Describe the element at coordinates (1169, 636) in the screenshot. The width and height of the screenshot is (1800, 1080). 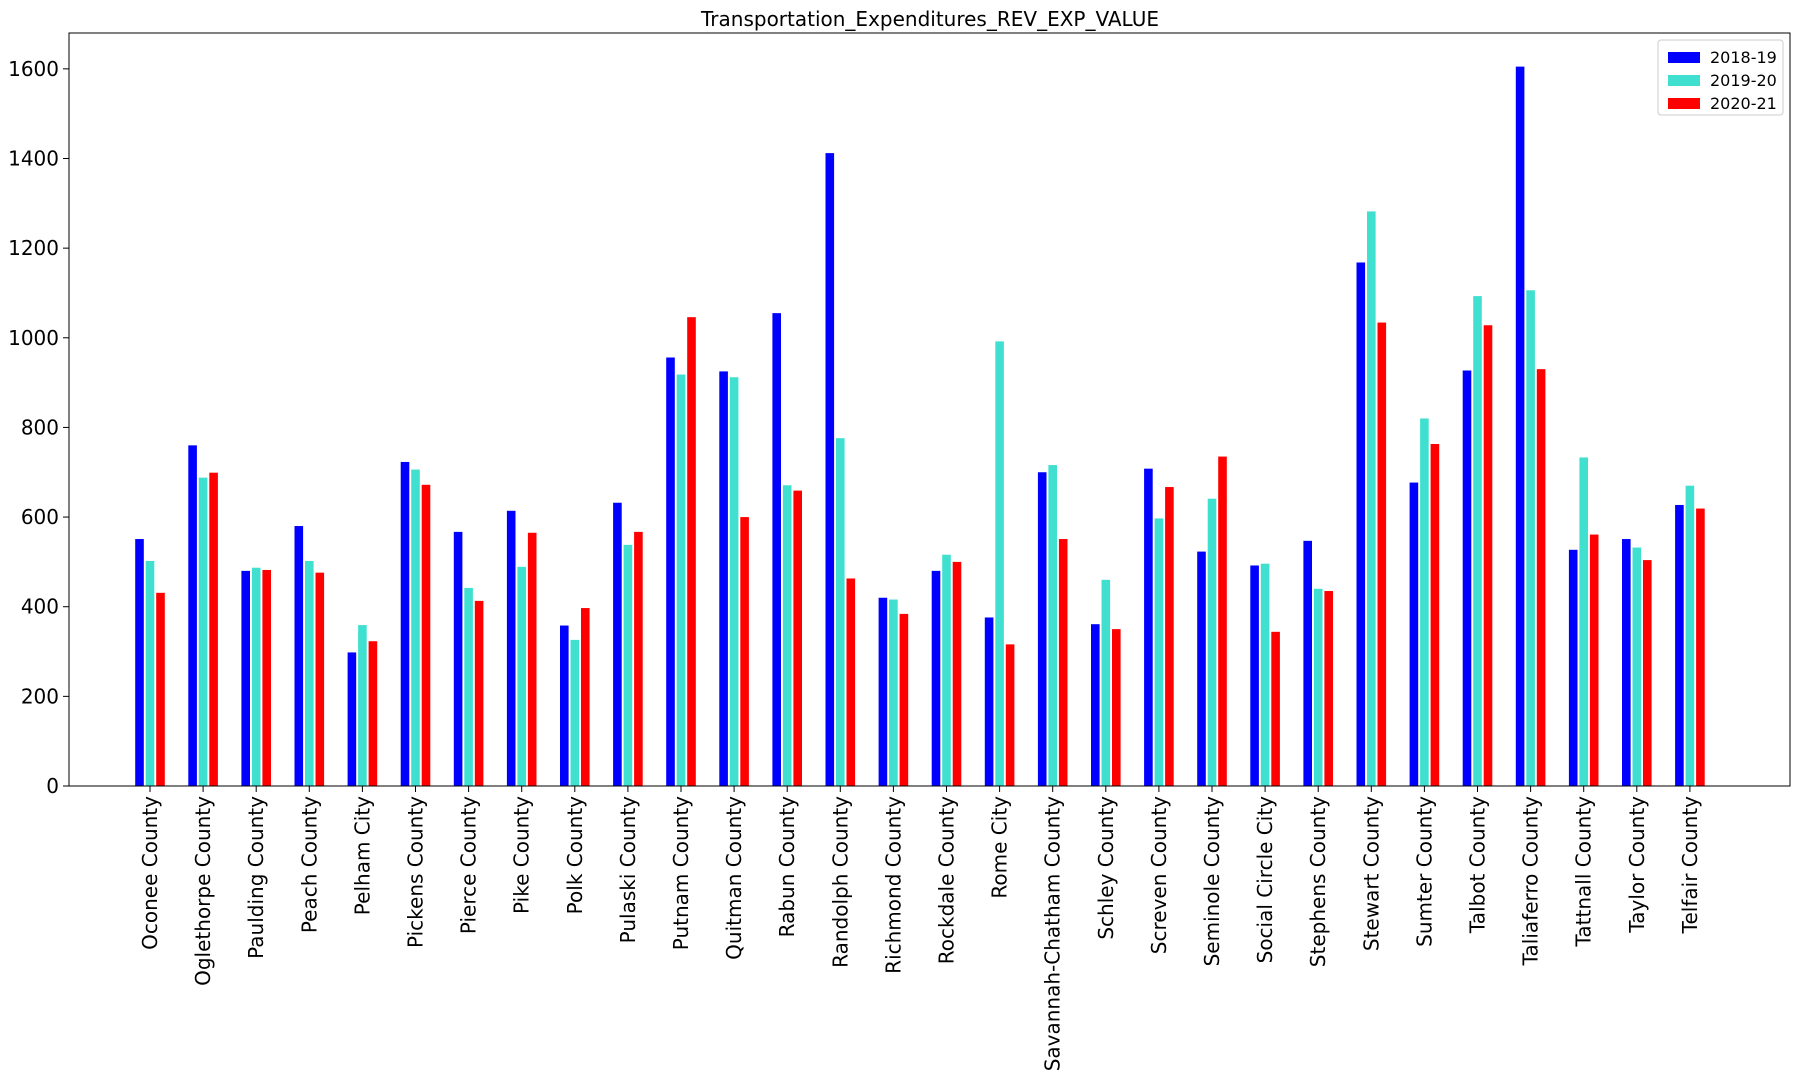
I see `bar-2020-21-screven-county` at that location.